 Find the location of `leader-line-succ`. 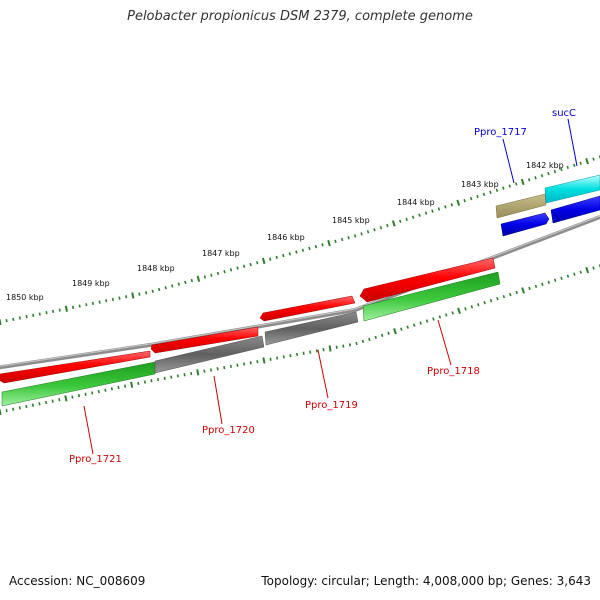

leader-line-succ is located at coordinates (572, 142).